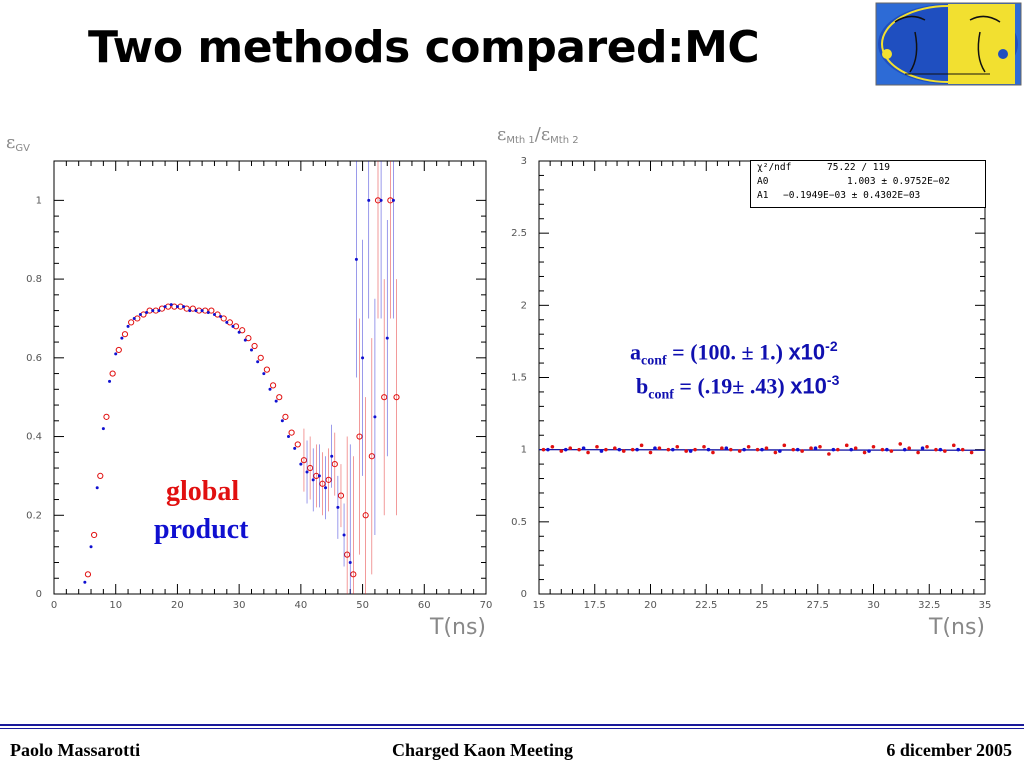 Image resolution: width=1024 pixels, height=768 pixels. What do you see at coordinates (524, 161) in the screenshot?
I see `y-tick-label: 3` at bounding box center [524, 161].